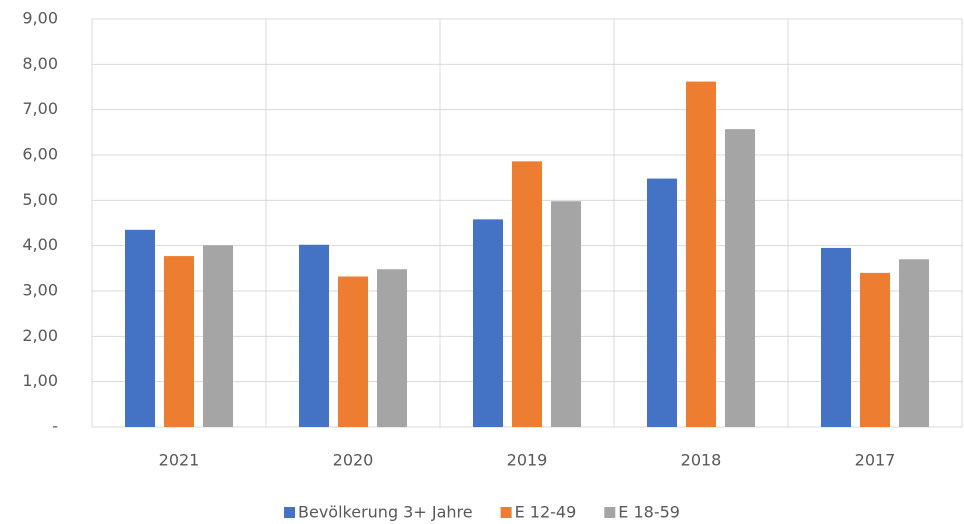 The width and height of the screenshot is (964, 524). Describe the element at coordinates (546, 512) in the screenshot. I see `legend-label: E 12-49` at that location.